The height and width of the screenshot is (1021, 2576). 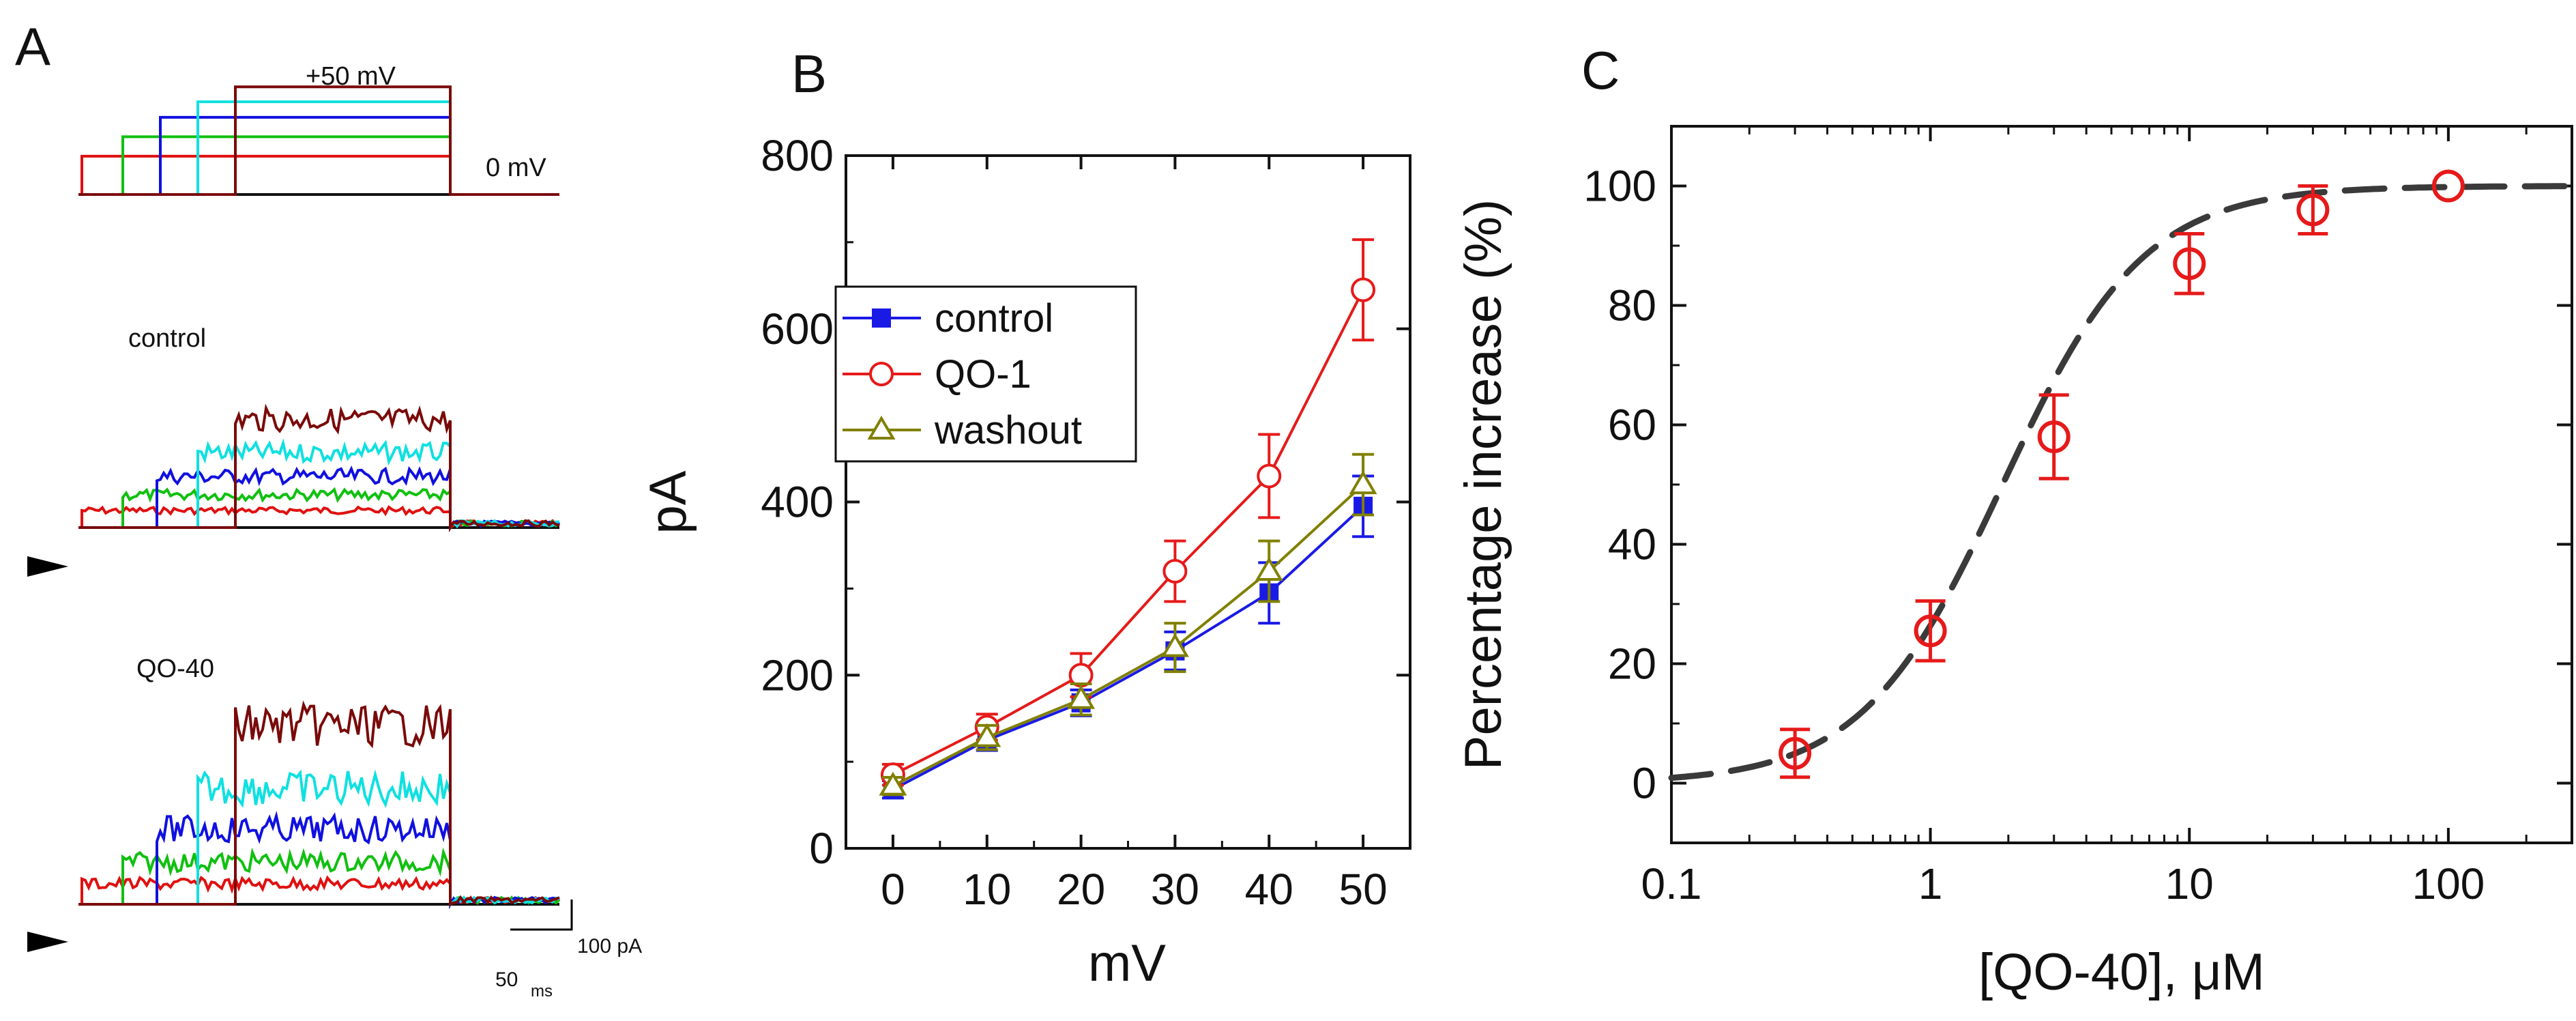 I want to click on legend-label: washout, so click(x=1008, y=430).